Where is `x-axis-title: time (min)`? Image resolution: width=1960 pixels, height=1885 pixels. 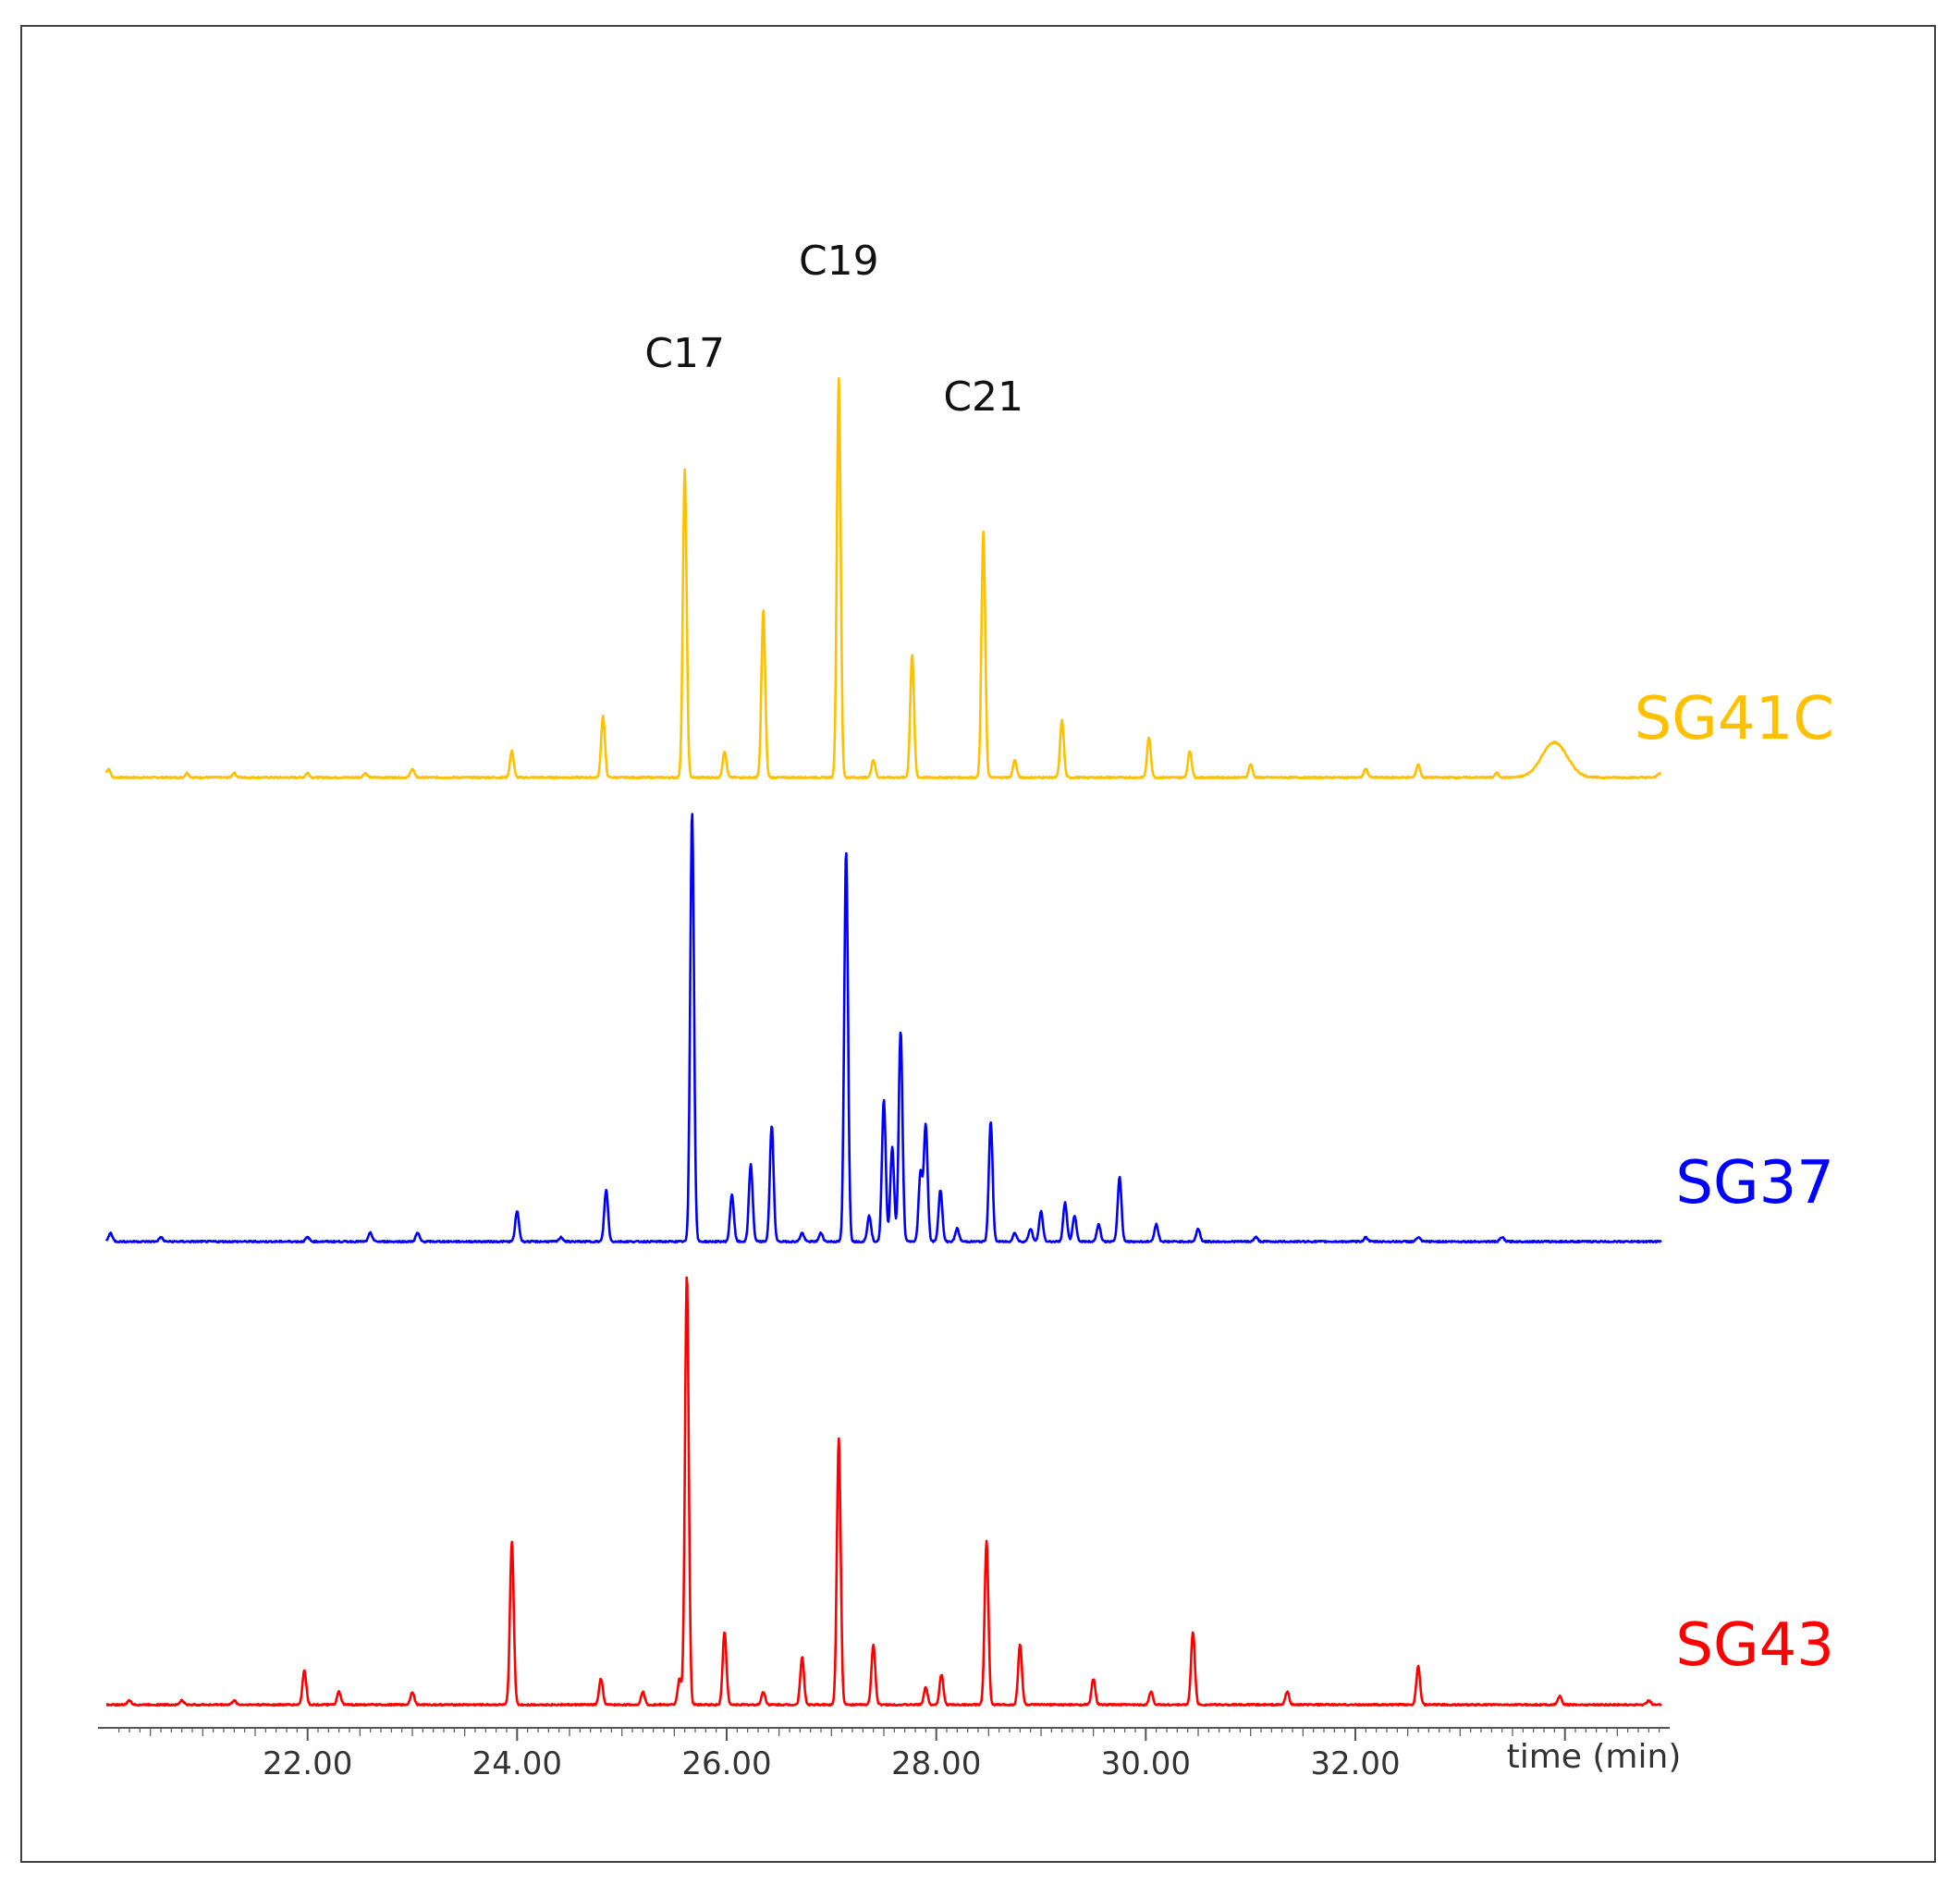
x-axis-title: time (min) is located at coordinates (1595, 1757).